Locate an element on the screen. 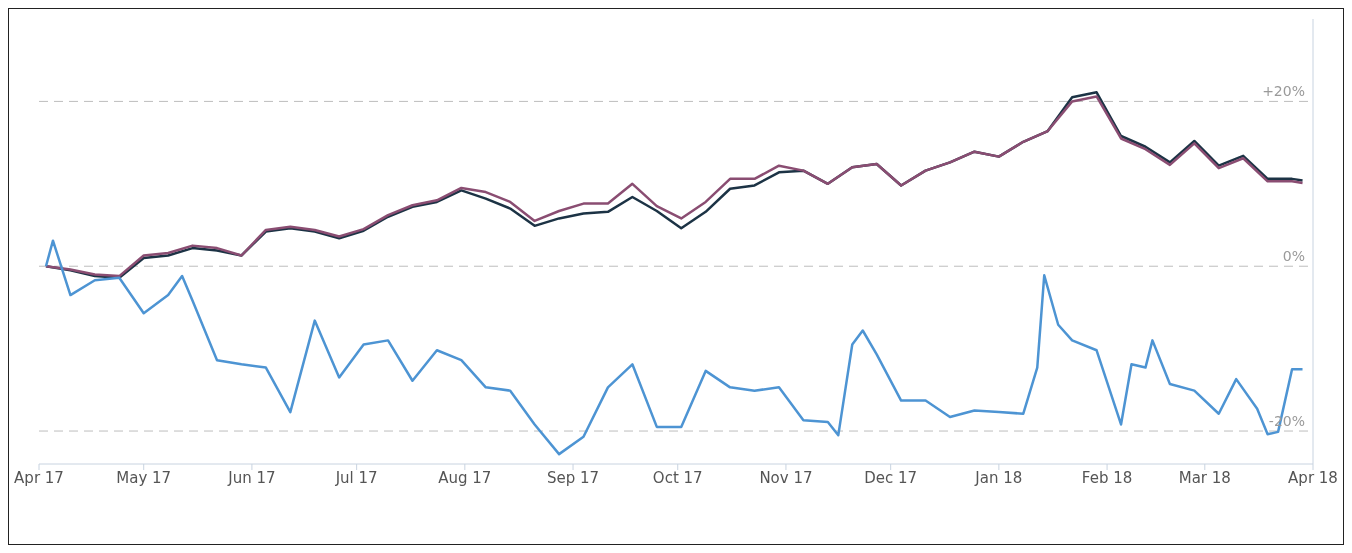  x-tick-label: Jun 17 is located at coordinates (251, 477).